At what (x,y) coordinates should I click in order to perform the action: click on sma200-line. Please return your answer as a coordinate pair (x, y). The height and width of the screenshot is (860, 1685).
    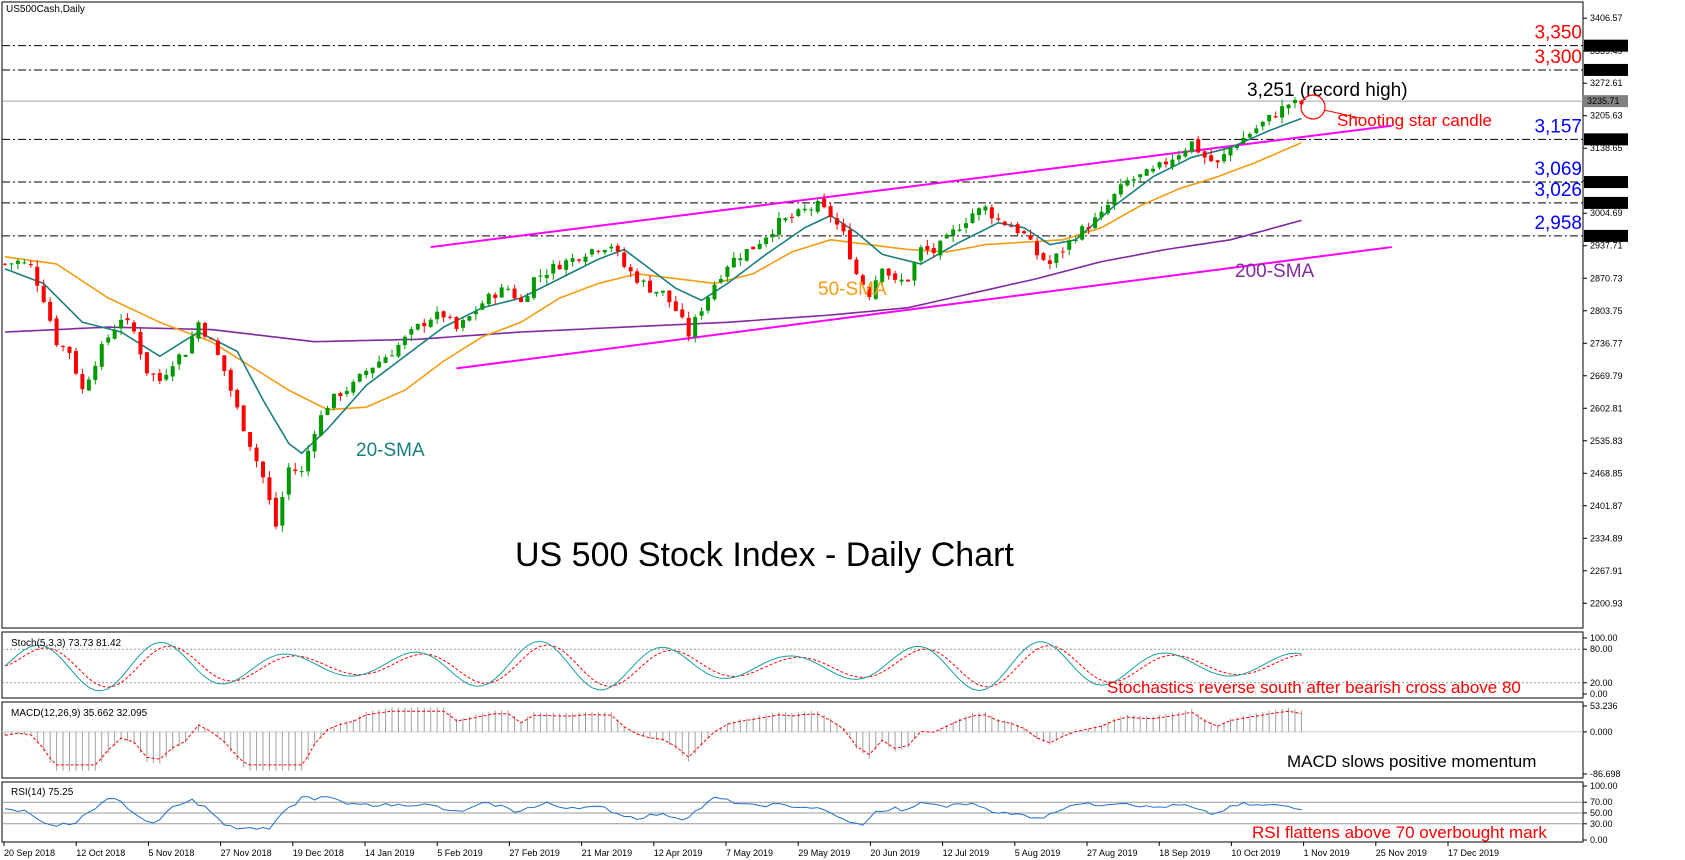
    Looking at the image, I should click on (653, 281).